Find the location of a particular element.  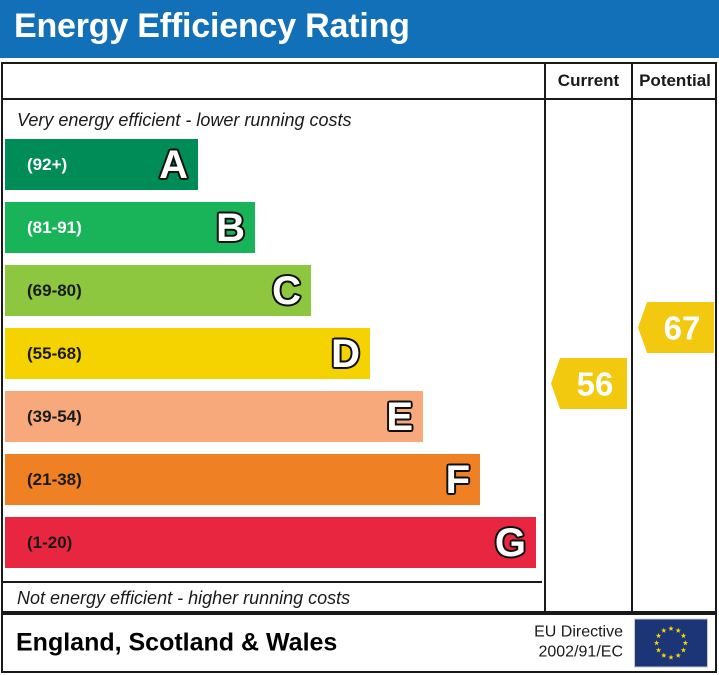

band-f-range: (21-38) is located at coordinates (54, 479).